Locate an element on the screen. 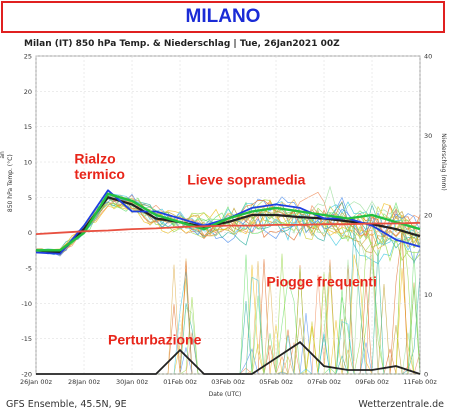 This screenshot has height=415, width=450. y-tick-label-left: 25 is located at coordinates (28, 57).